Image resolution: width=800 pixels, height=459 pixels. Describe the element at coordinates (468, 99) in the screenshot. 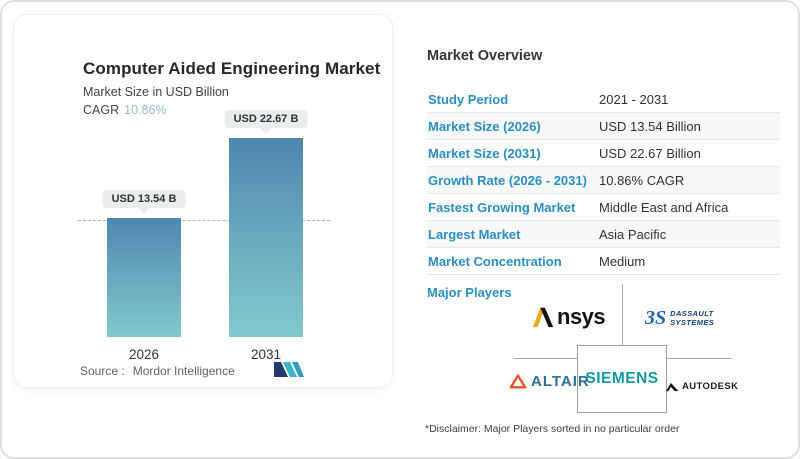

I see `overview-row-label: Study Period` at that location.